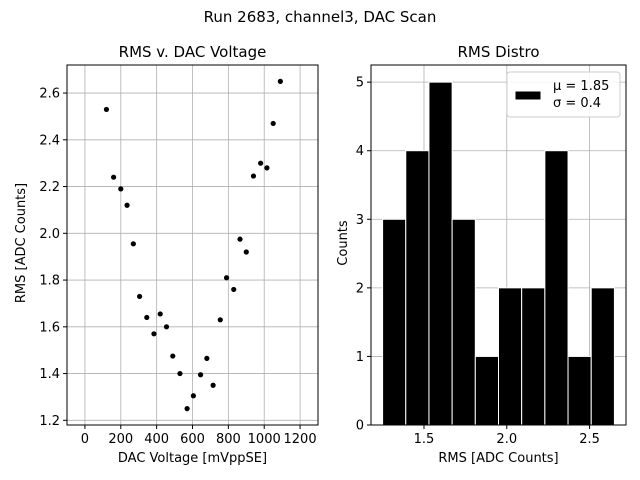  Describe the element at coordinates (49, 374) in the screenshot. I see `scatter-y-tick-label: 1.4` at that location.